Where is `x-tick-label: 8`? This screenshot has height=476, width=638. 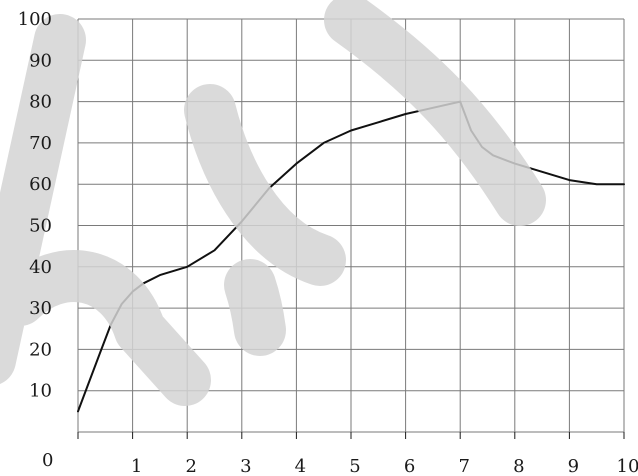 x-tick-label: 8 is located at coordinates (518, 466).